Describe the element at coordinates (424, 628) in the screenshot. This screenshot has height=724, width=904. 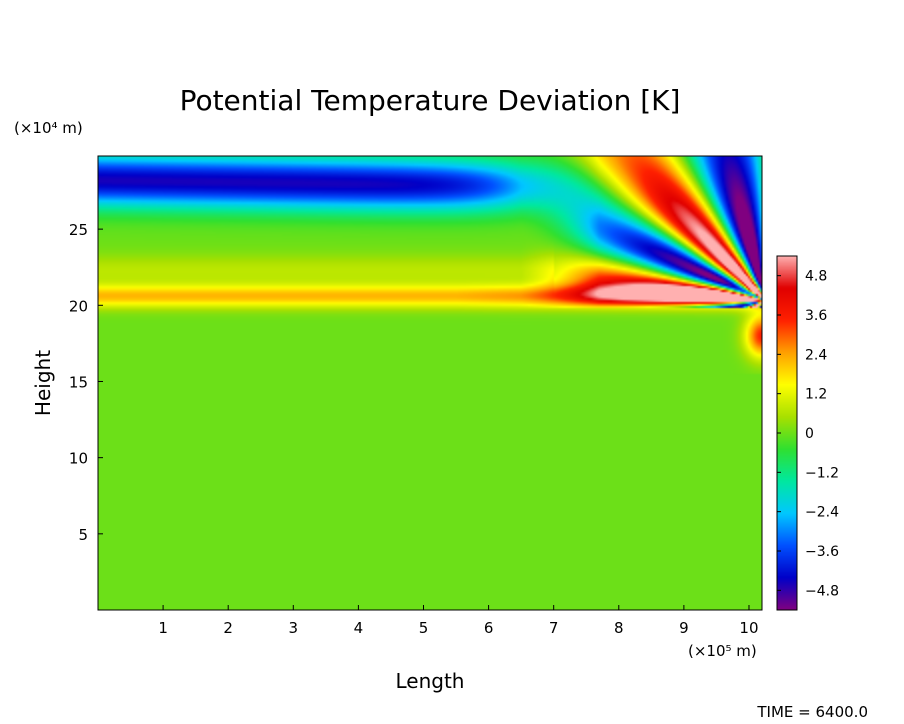
I see `x-tick-label: 5` at that location.